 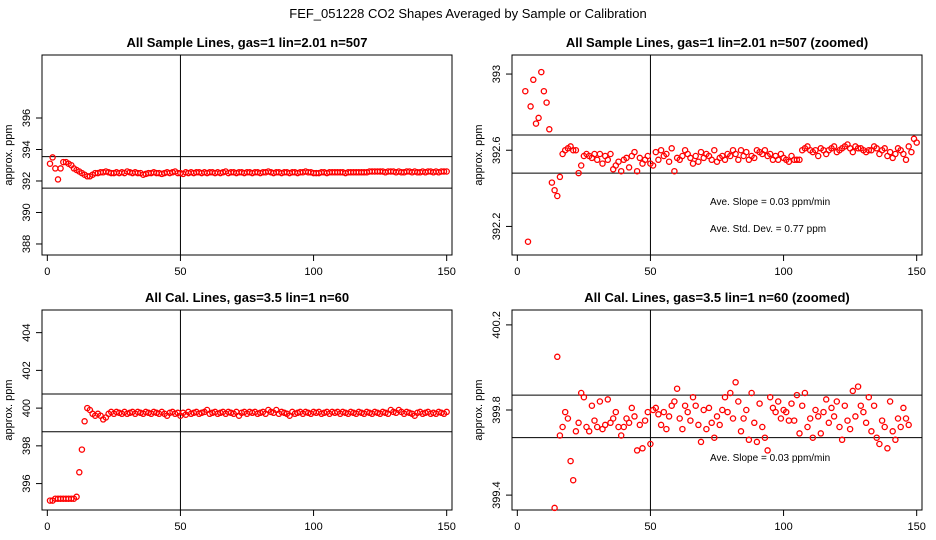 I want to click on x-tick-label: 50, so click(x=180, y=527).